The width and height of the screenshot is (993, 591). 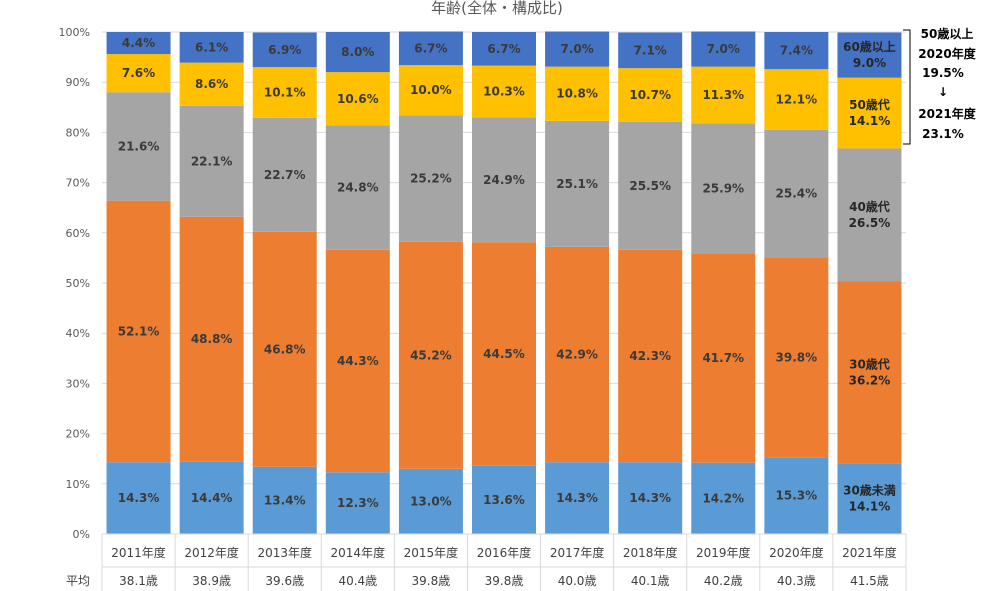 What do you see at coordinates (431, 501) in the screenshot?
I see `value-label: 13.0%` at bounding box center [431, 501].